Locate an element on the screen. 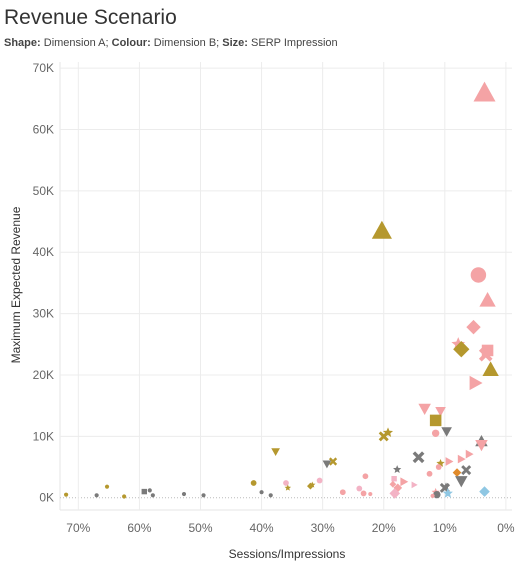  x-tick-label: 30% is located at coordinates (323, 528).